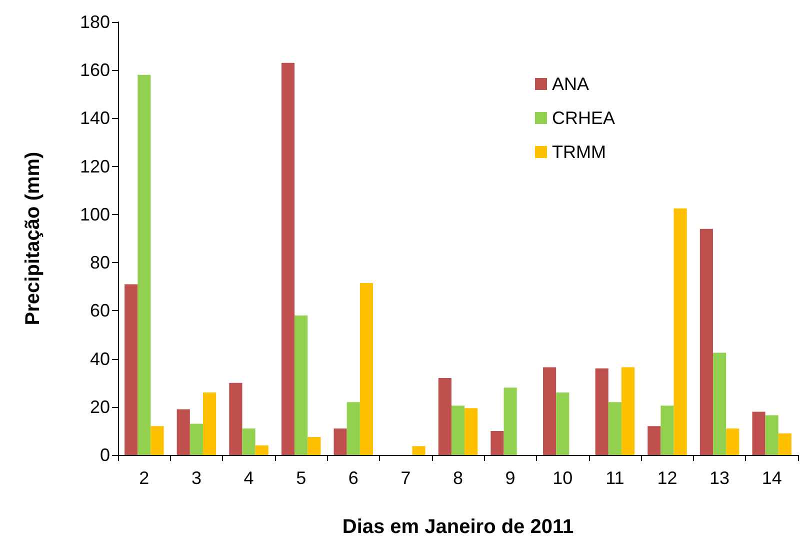 This screenshot has height=550, width=802. I want to click on x-tick-label: 8, so click(458, 478).